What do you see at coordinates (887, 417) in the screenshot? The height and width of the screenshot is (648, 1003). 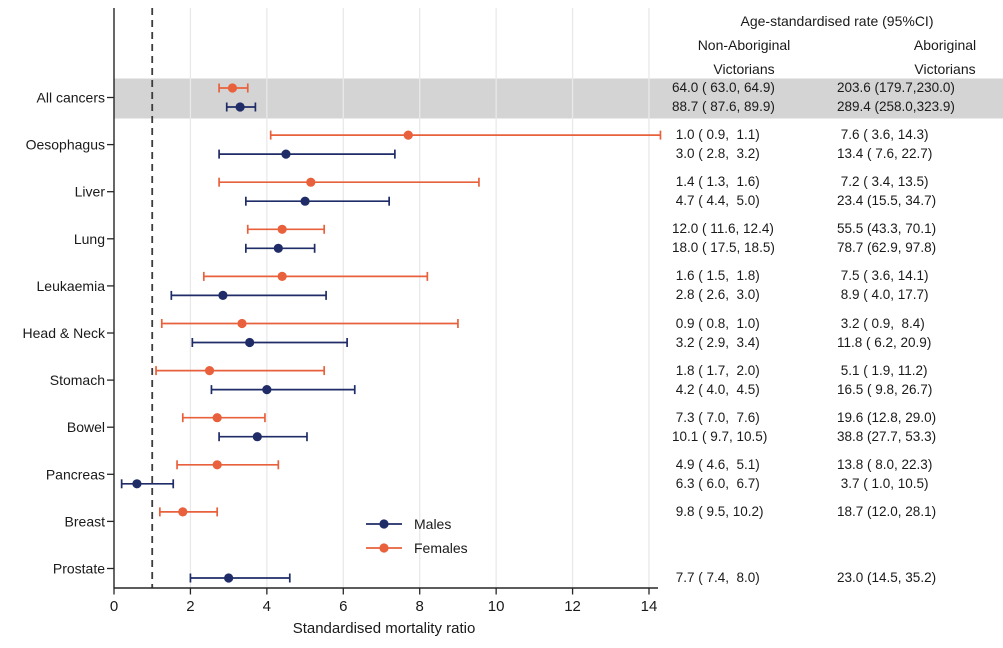 I see `rate-aboriginal: 19.6 (12.8, 29.0)` at bounding box center [887, 417].